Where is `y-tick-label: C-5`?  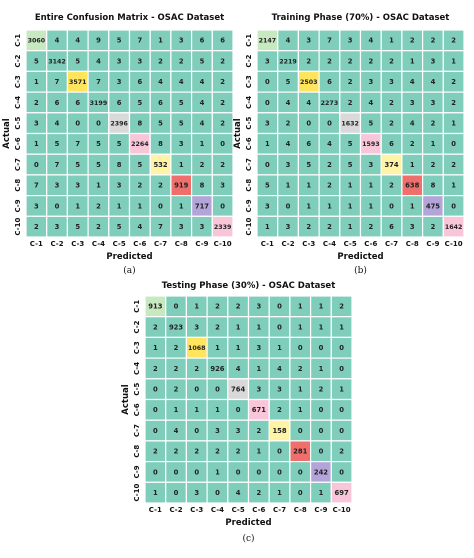 y-tick-label: C-5 is located at coordinates (18, 122).